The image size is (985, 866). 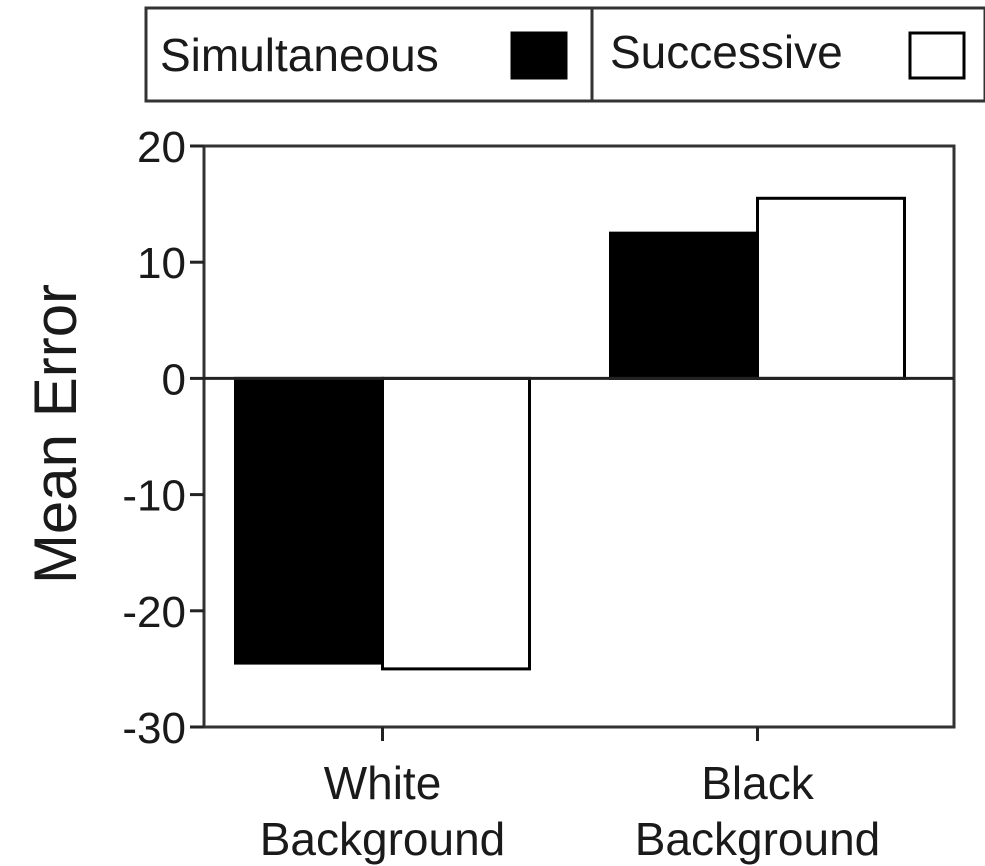 What do you see at coordinates (161, 147) in the screenshot?
I see `y-tick-label: 20` at bounding box center [161, 147].